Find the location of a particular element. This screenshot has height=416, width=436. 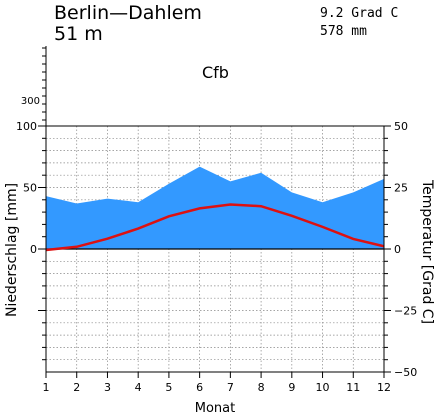

precip-tick-label: 100 is located at coordinates (26, 126).